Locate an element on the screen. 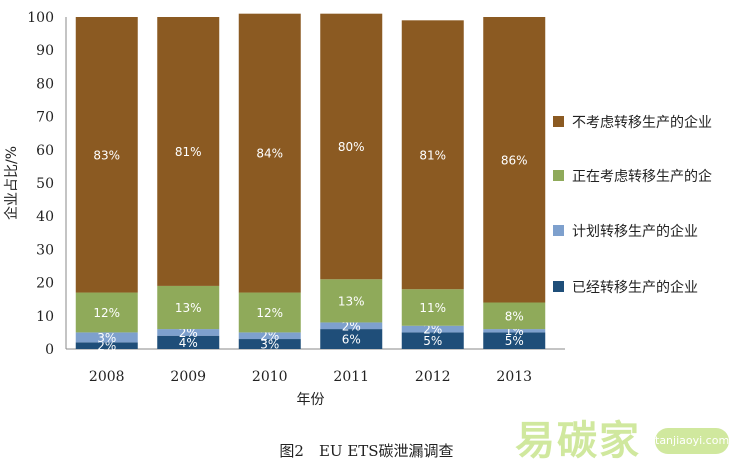  y-tick-label: 70 is located at coordinates (45, 118).